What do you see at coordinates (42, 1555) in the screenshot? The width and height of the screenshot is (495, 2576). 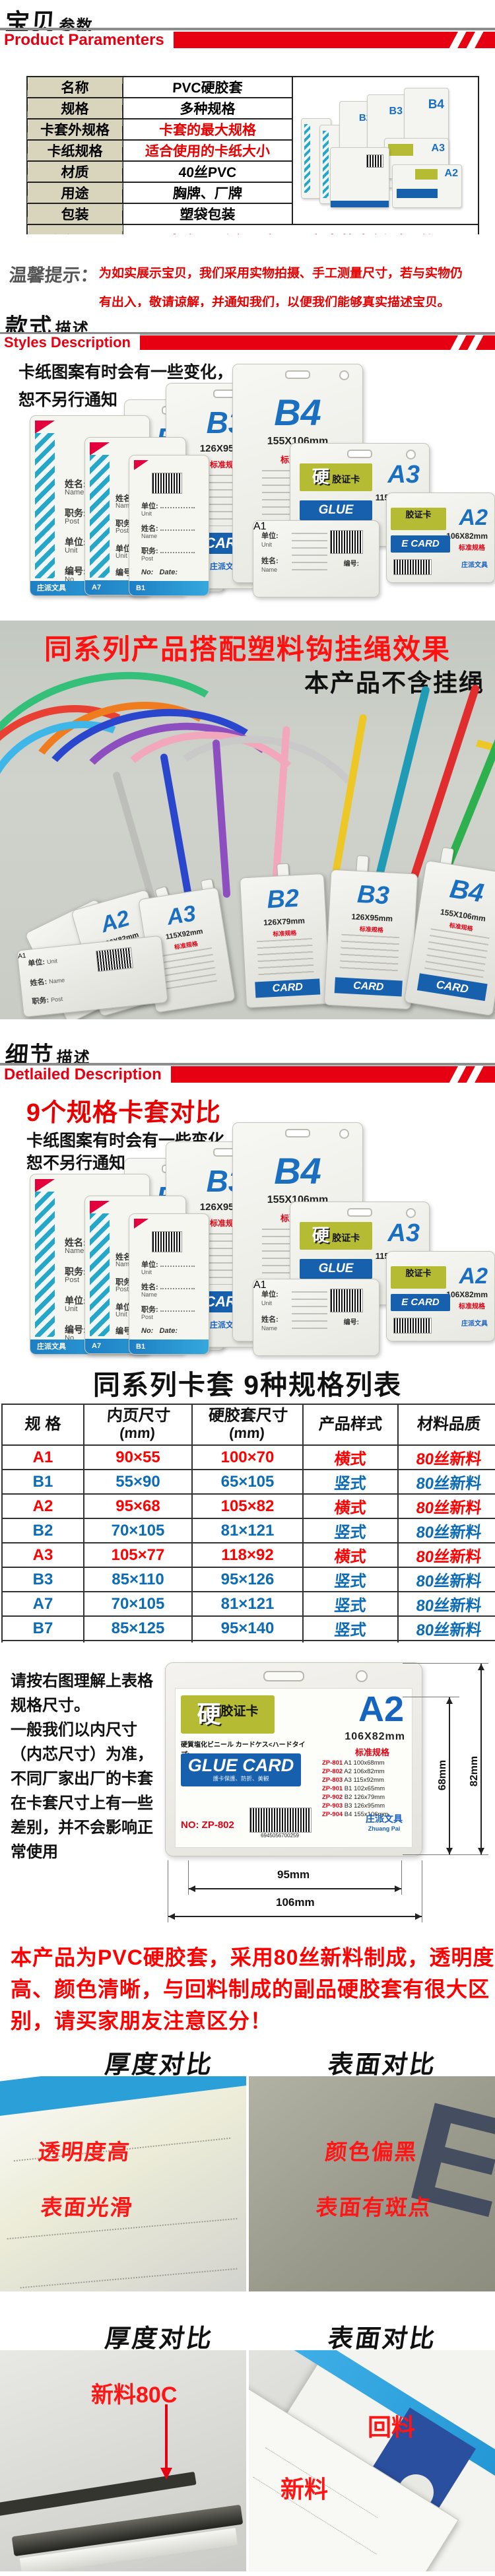 I see `cell-spec: A3` at bounding box center [42, 1555].